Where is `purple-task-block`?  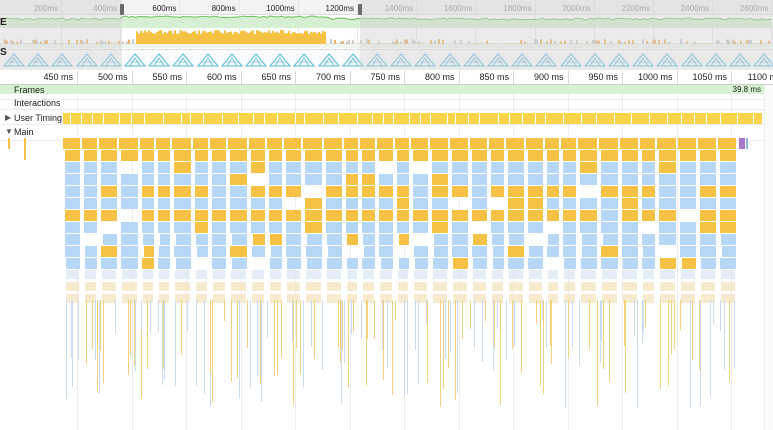 purple-task-block is located at coordinates (742, 143).